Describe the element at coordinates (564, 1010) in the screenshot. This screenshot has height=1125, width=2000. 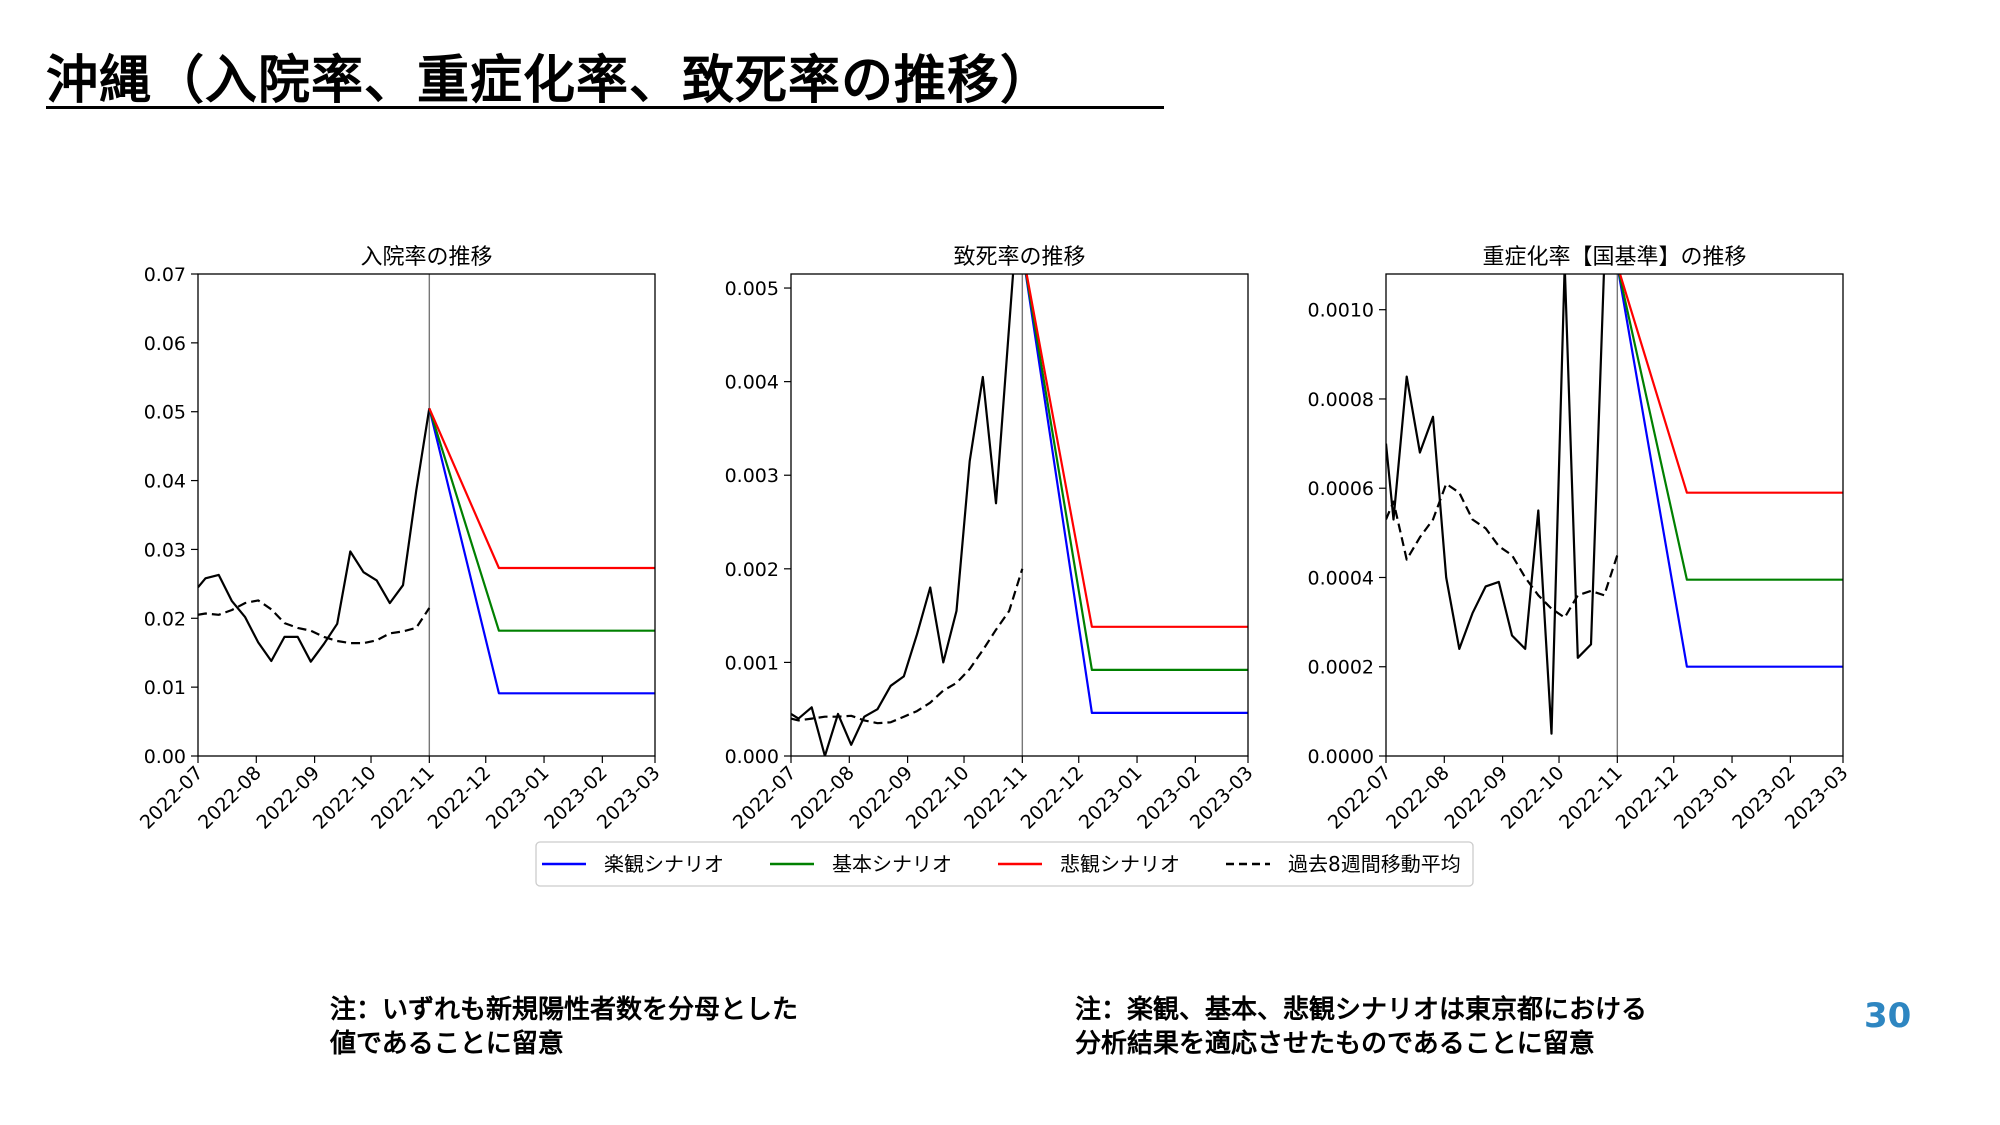
I see `note-left-line-1: 注：いずれも新規陽性者数を分母とした` at that location.